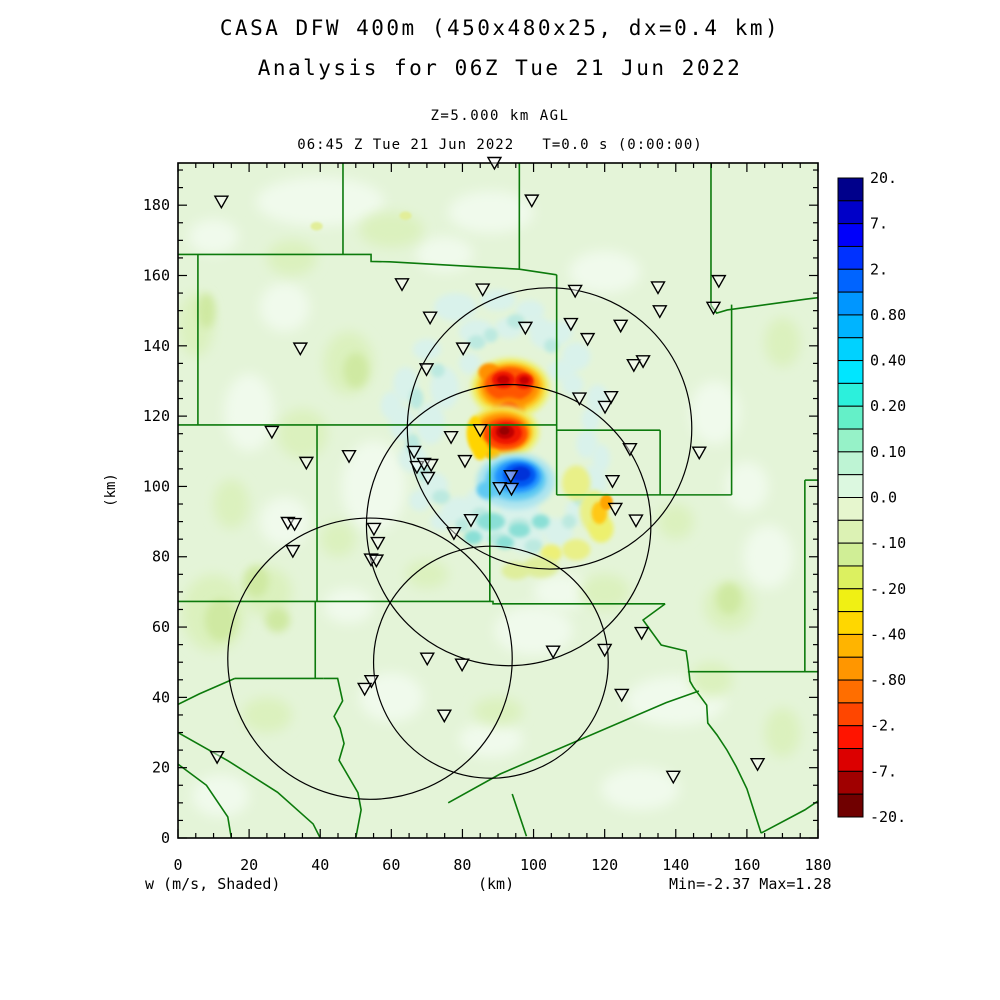 This screenshot has height=1000, width=1000. What do you see at coordinates (888, 543) in the screenshot?
I see `colorbar-label: -.10` at bounding box center [888, 543].